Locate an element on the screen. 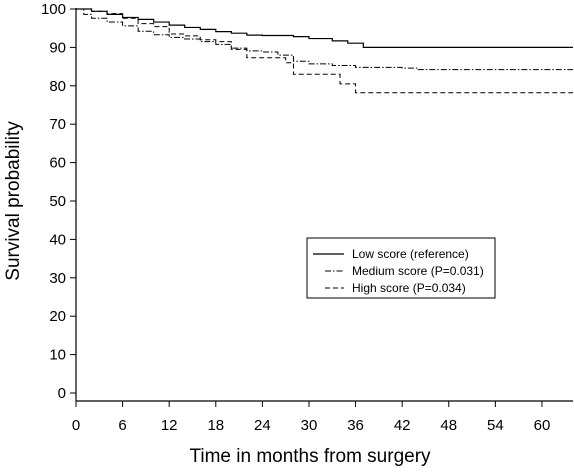 The width and height of the screenshot is (574, 473). y-tick-label: 80 is located at coordinates (57, 86).